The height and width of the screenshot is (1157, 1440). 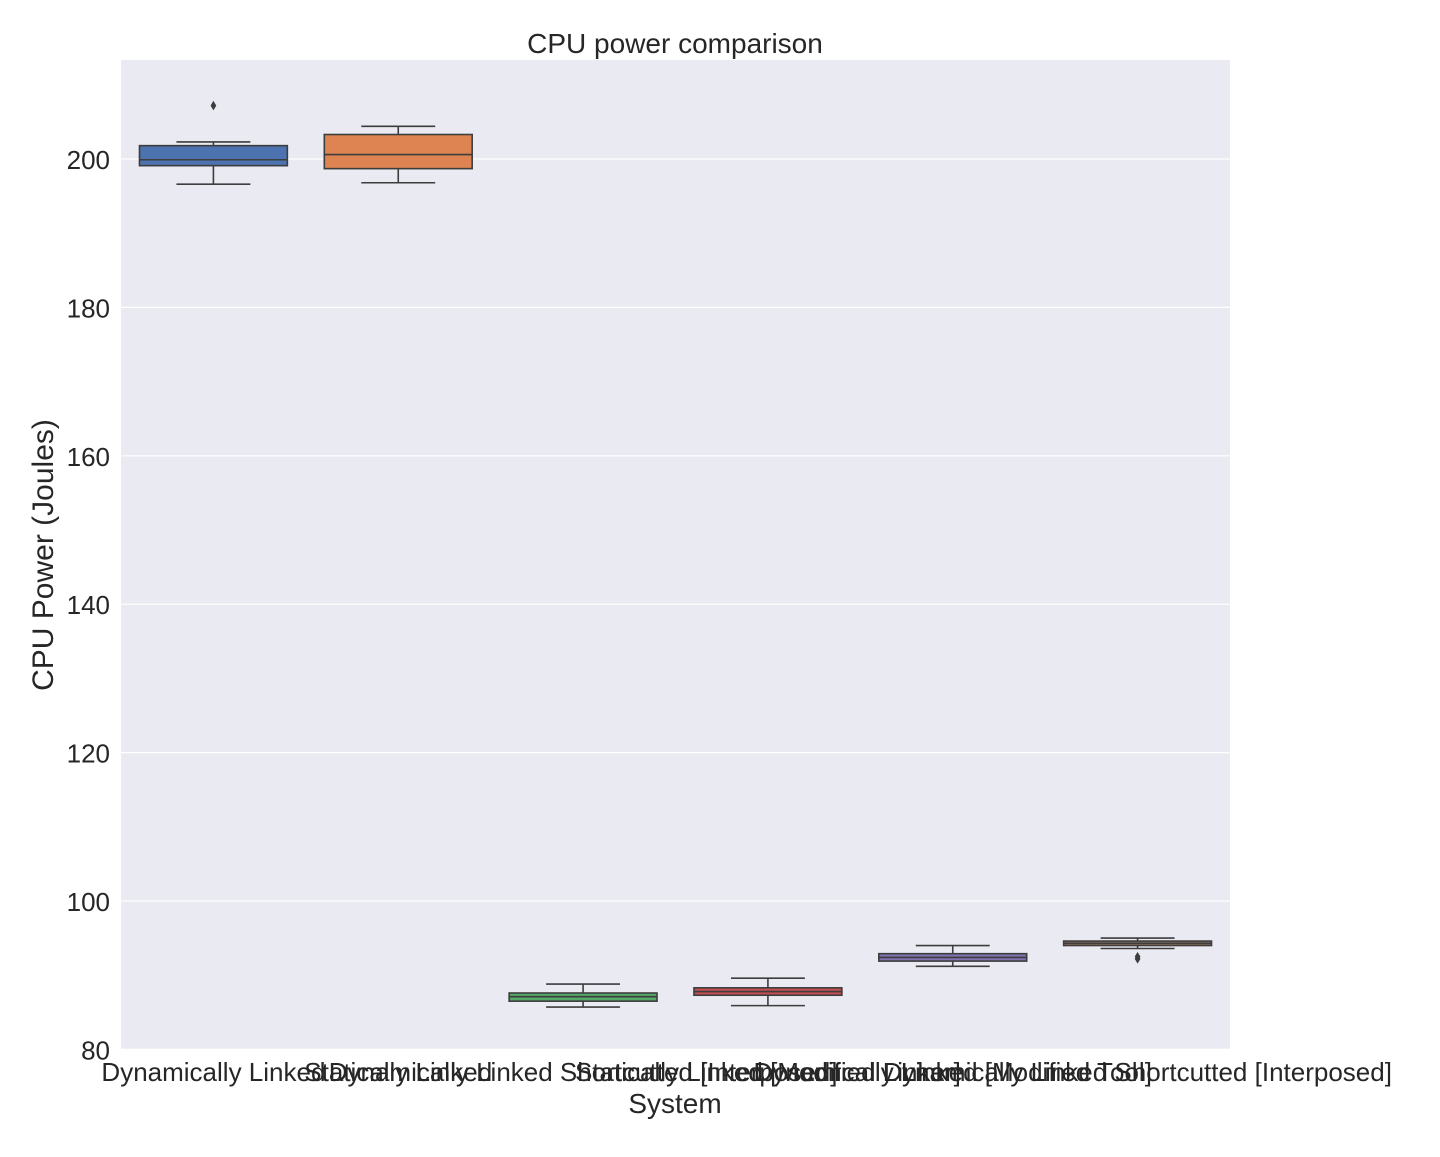 What do you see at coordinates (88, 902) in the screenshot?
I see `y-tick-label: 100` at bounding box center [88, 902].